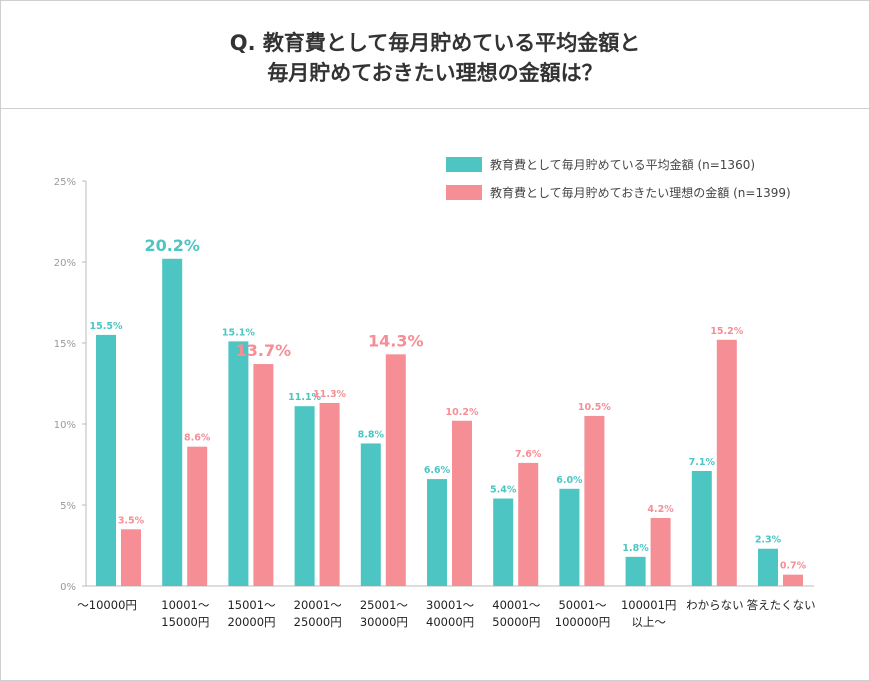  Describe the element at coordinates (648, 605) in the screenshot. I see `x-tick-label: 100001円` at that location.